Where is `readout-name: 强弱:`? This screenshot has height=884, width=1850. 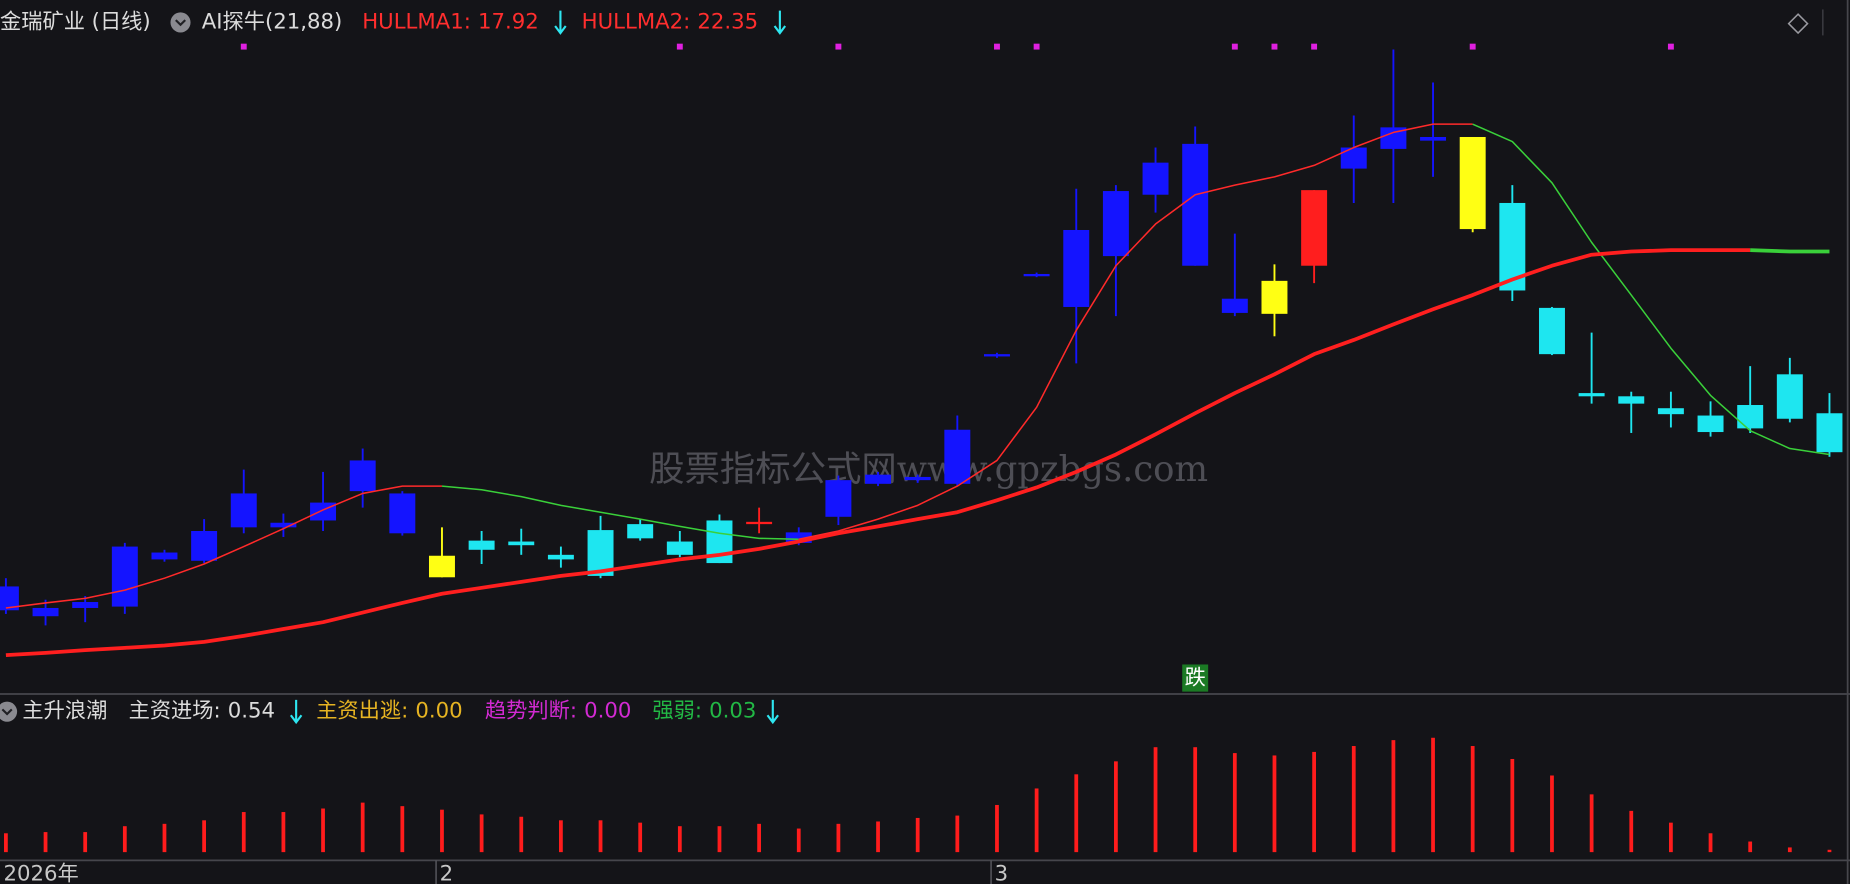
readout-name: 强弱: is located at coordinates (677, 711).